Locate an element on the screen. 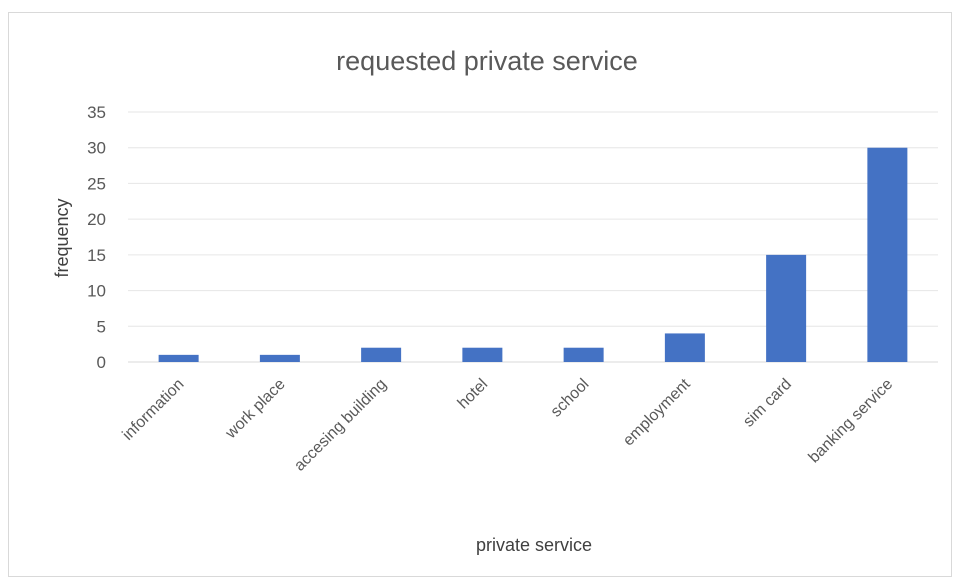  bar-hotel is located at coordinates (482, 354).